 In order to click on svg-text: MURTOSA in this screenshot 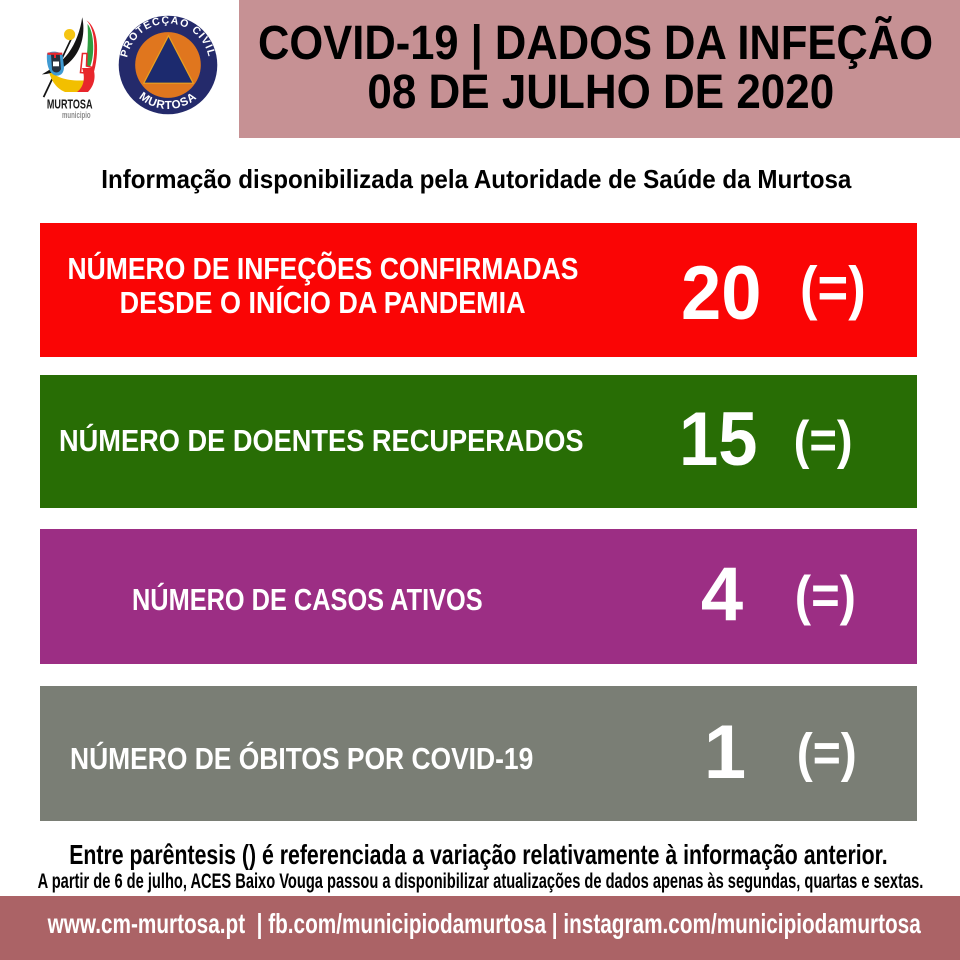, I will do `click(70, 104)`.